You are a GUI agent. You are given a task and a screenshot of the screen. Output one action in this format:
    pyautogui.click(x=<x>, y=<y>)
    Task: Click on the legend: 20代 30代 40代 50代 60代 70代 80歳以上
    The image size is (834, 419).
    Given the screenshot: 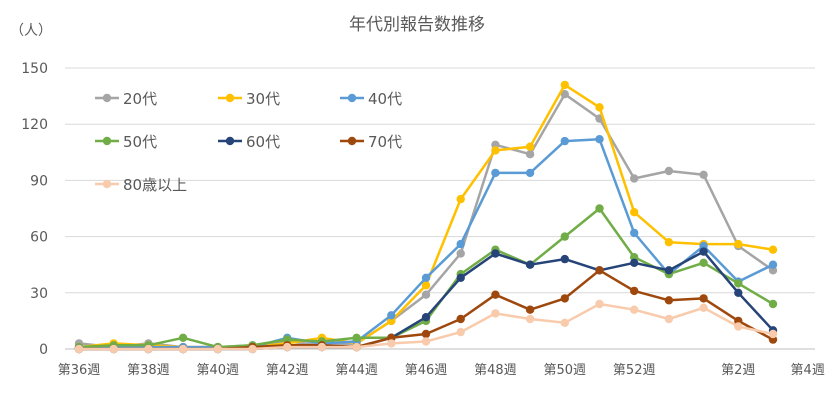 What is the action you would take?
    pyautogui.click(x=248, y=142)
    